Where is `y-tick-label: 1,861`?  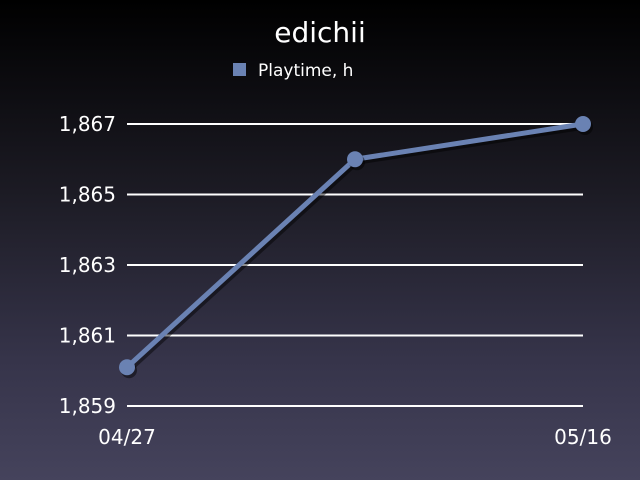 y-tick-label: 1,861 is located at coordinates (87, 336).